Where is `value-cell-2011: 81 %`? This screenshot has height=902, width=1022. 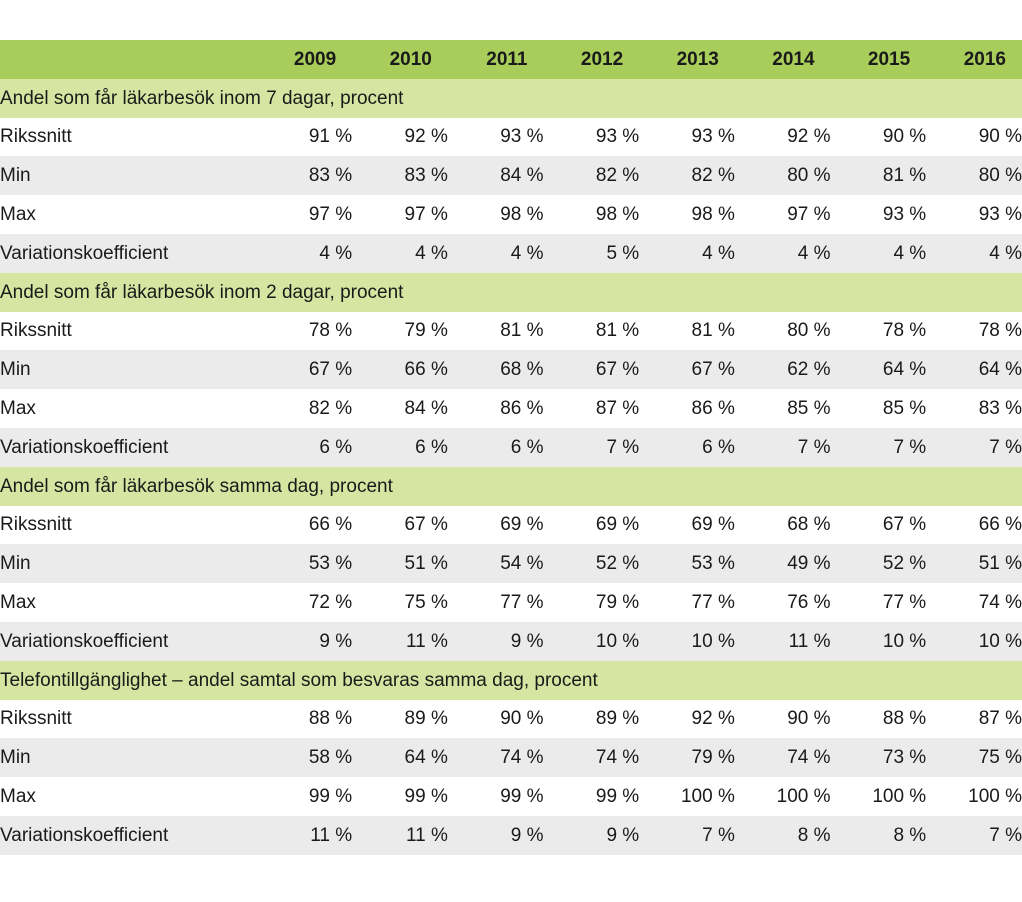 value-cell-2011: 81 % is located at coordinates (522, 331).